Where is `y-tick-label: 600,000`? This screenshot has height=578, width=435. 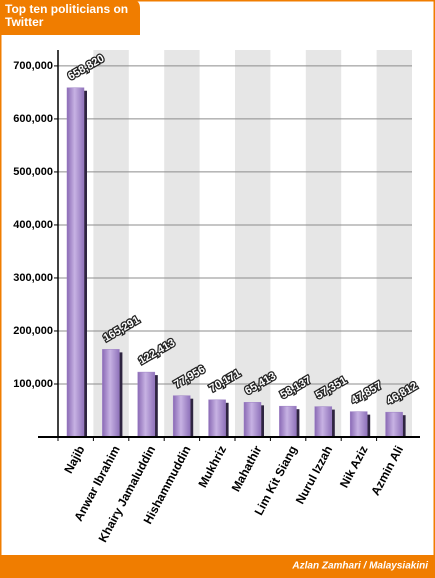
y-tick-label: 600,000 is located at coordinates (33, 119).